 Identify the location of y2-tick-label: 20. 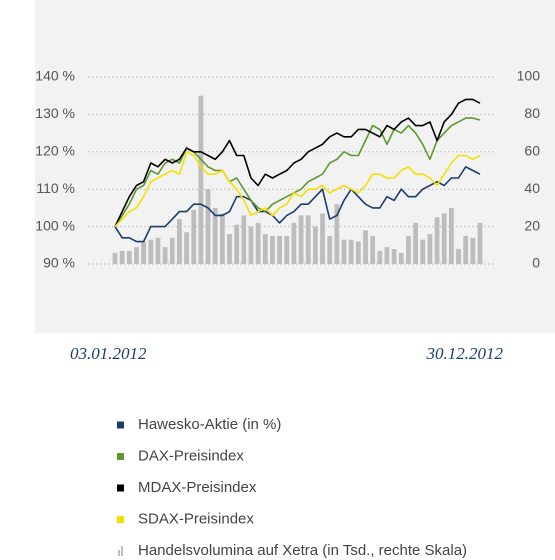
(532, 225).